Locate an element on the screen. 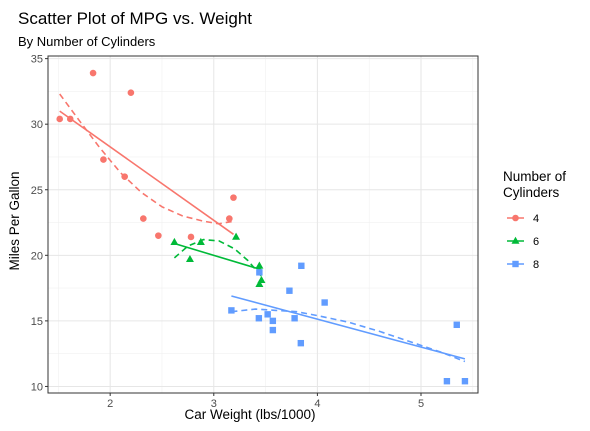 This screenshot has width=590, height=431. y-tick-label: 20 is located at coordinates (37, 256).